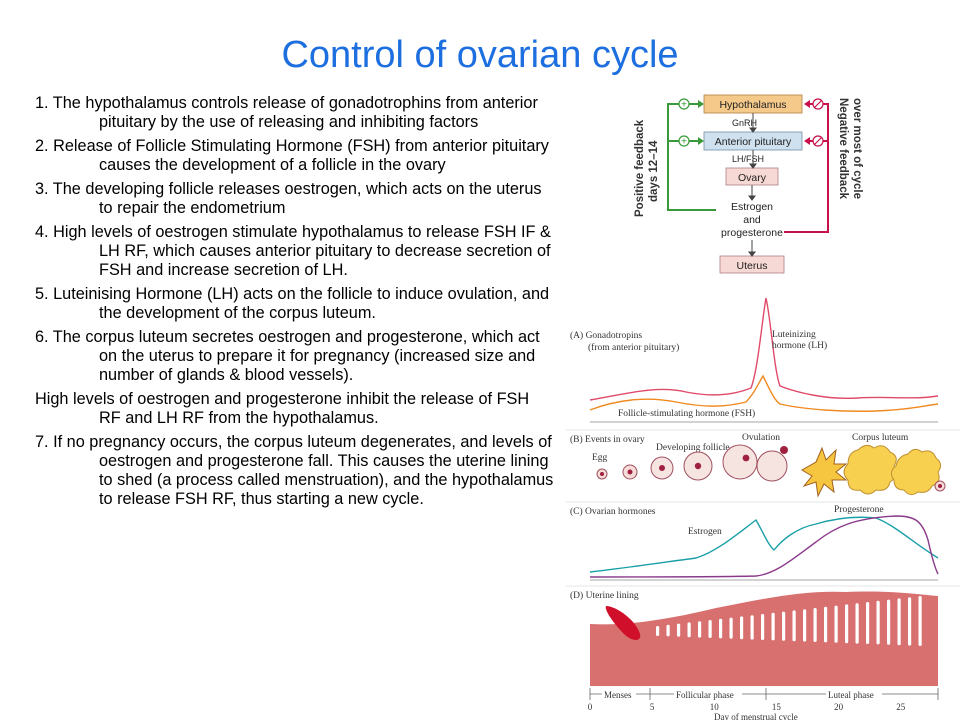 This screenshot has height=720, width=960. What do you see at coordinates (752, 207) in the screenshot?
I see `estrogen-label: Estrogen` at bounding box center [752, 207].